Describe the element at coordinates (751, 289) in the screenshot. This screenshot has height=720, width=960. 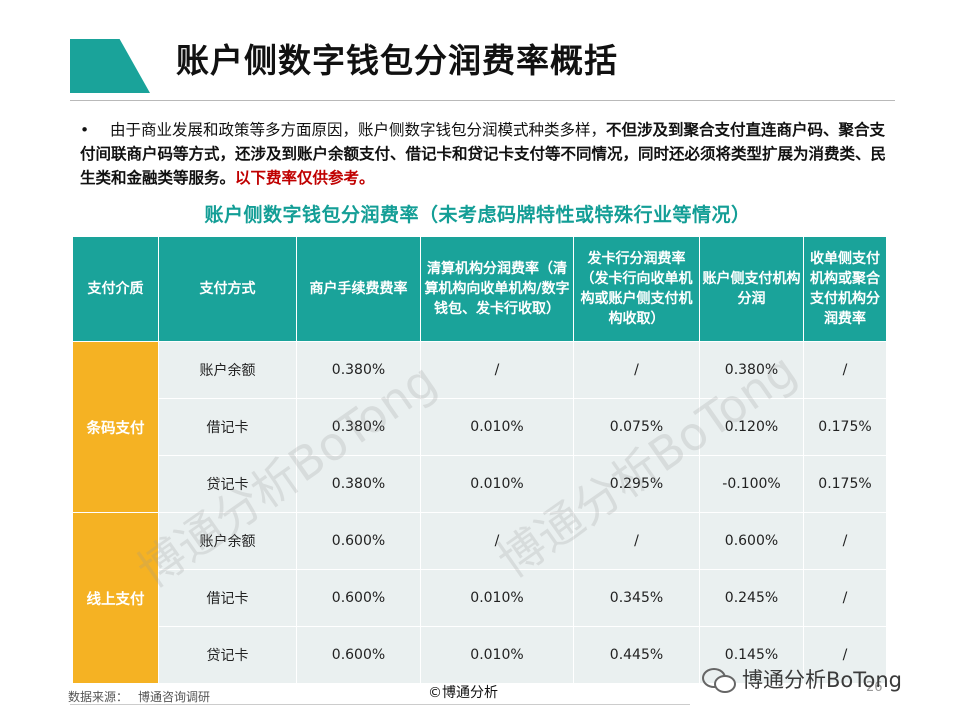
I see `header-cell: 账户侧支付机构分润` at that location.